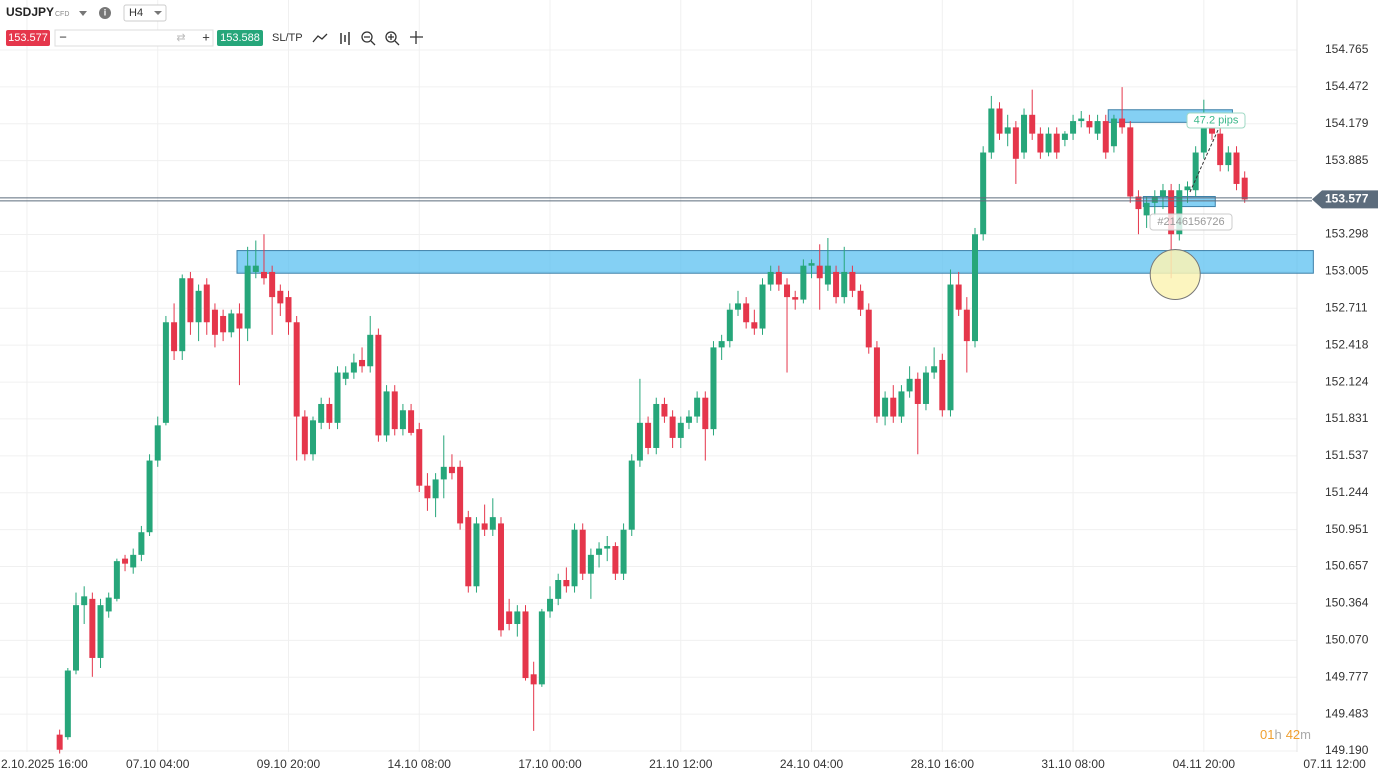 This screenshot has width=1378, height=777. I want to click on price-badge, so click(1345, 199).